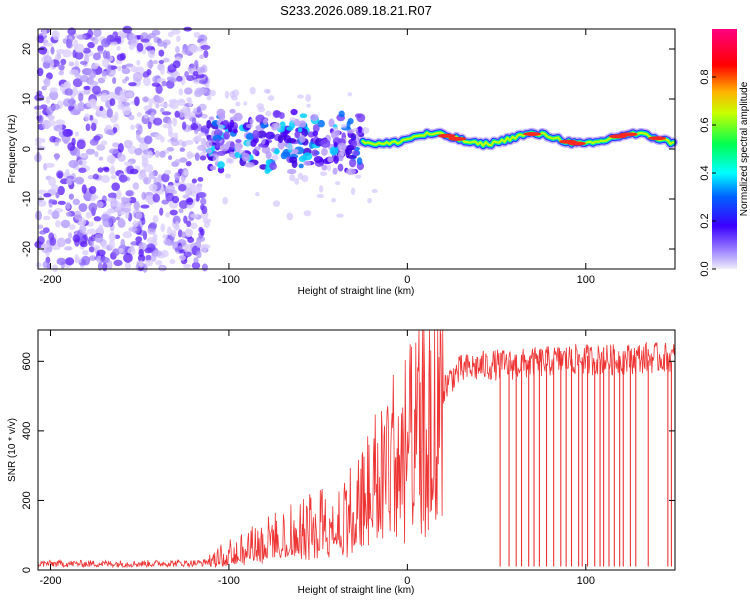  Describe the element at coordinates (356, 590) in the screenshot. I see `snr-xlabel: Height of straight line (km)` at that location.